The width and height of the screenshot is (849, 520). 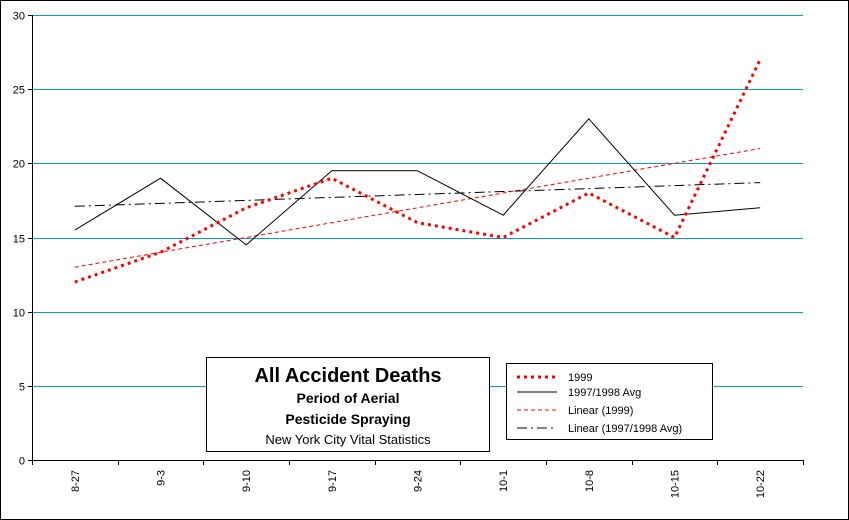 I want to click on y-tick-label-25: 25, so click(x=19, y=91).